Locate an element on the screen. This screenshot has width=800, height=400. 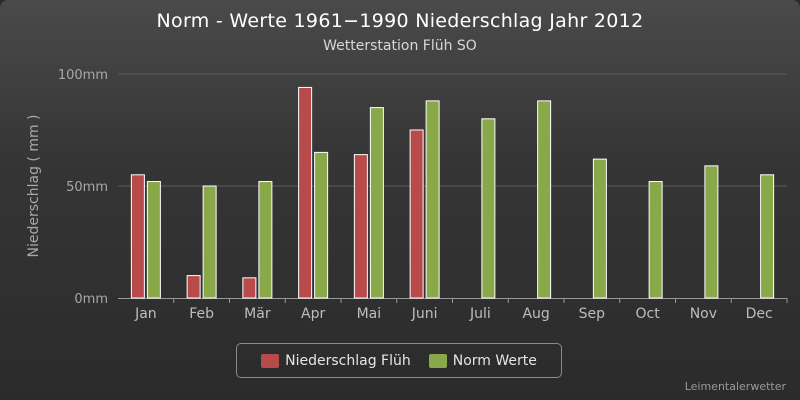
x-tick-label-sep: Sep is located at coordinates (592, 314).